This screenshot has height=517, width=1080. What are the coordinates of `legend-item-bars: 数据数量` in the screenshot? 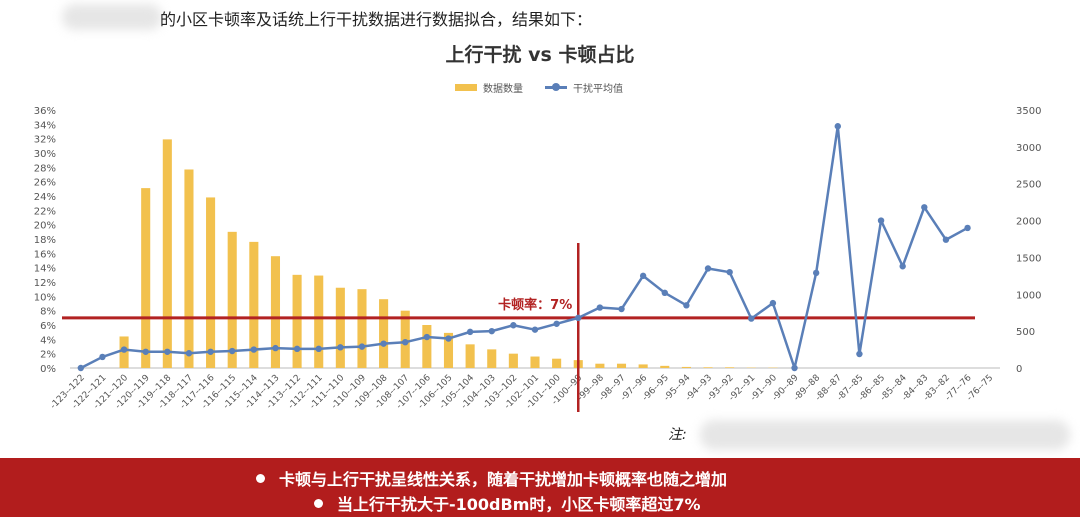 It's located at (489, 87).